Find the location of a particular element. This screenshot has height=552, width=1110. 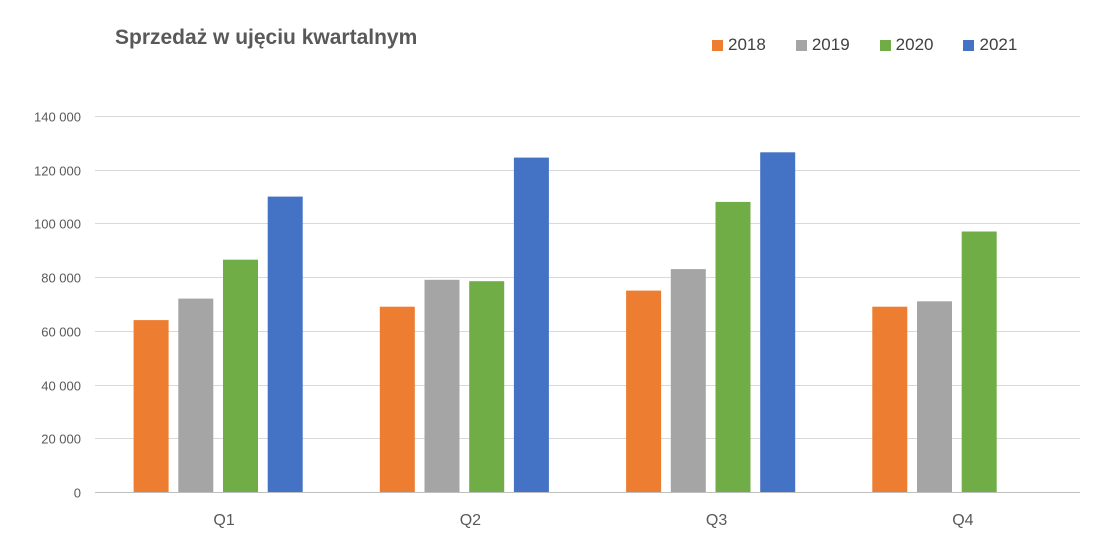

legend-item-2021: 2021 is located at coordinates (990, 45).